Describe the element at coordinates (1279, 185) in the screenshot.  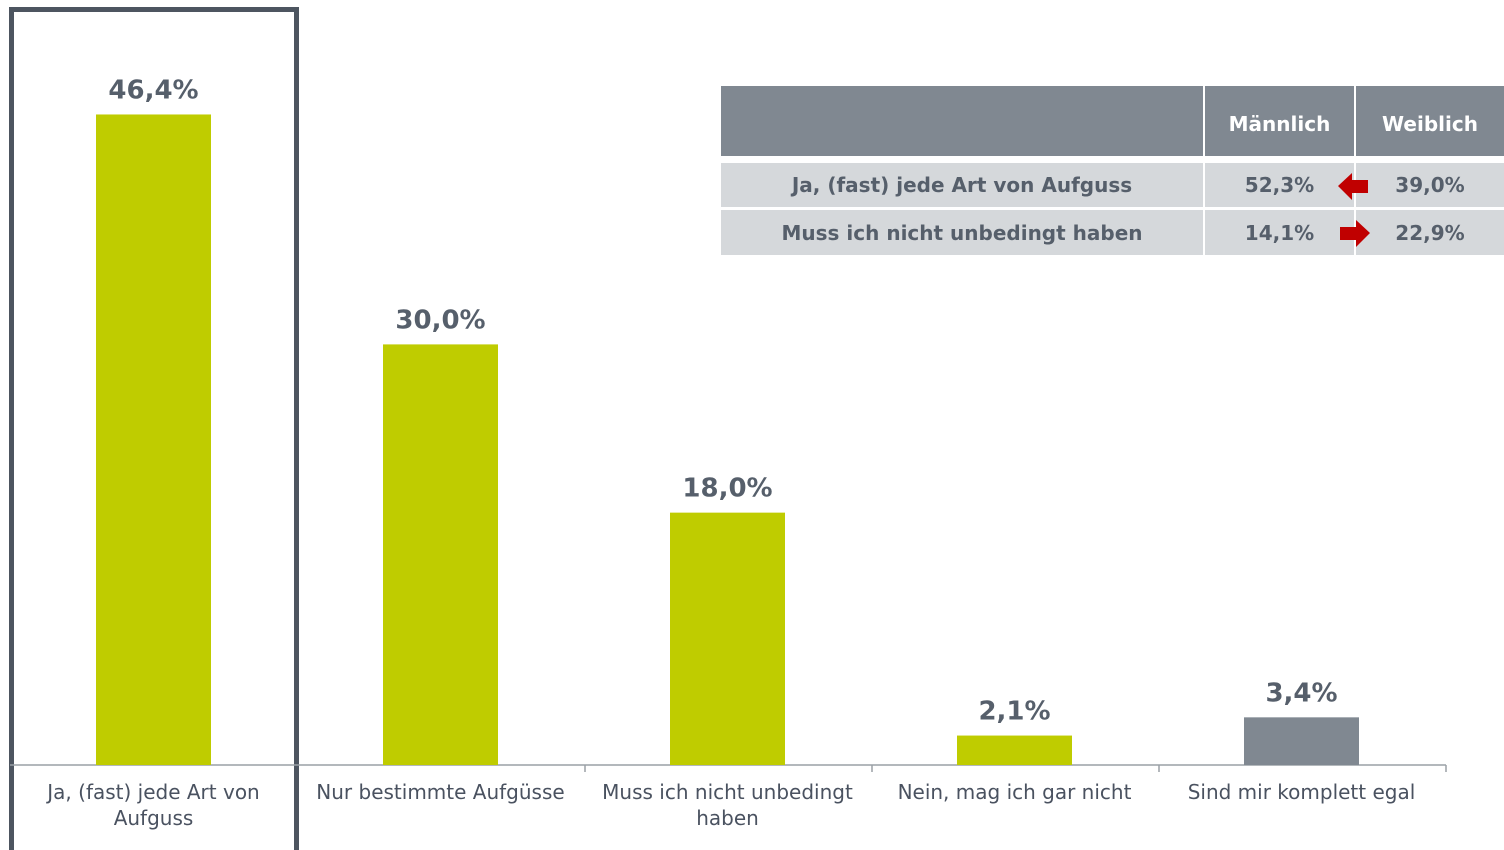
I see `table-cell: 52,3%` at that location.